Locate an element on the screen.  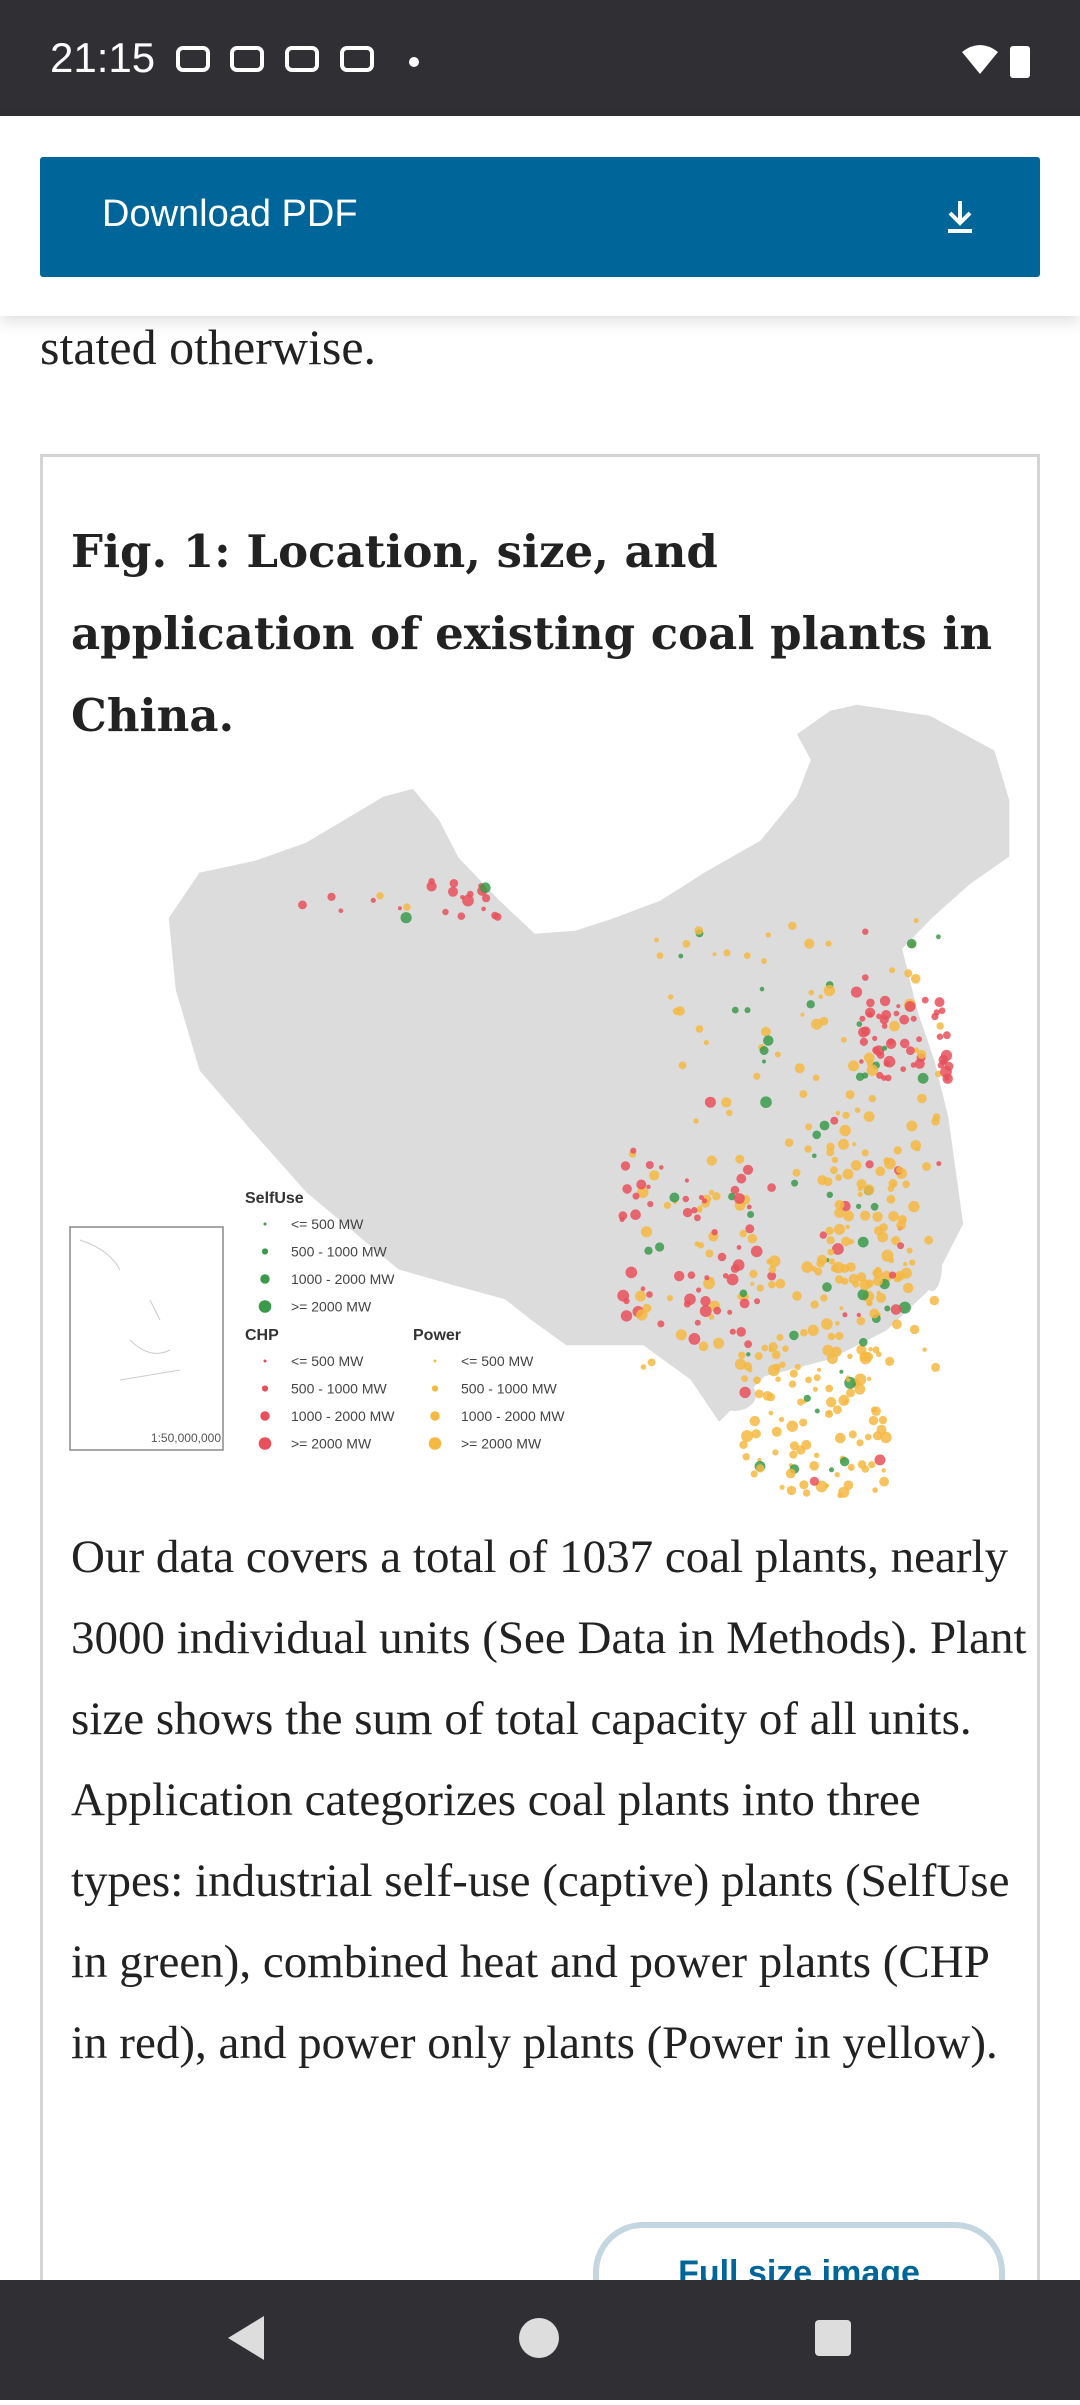
download-button: Download PDF is located at coordinates (540, 217).